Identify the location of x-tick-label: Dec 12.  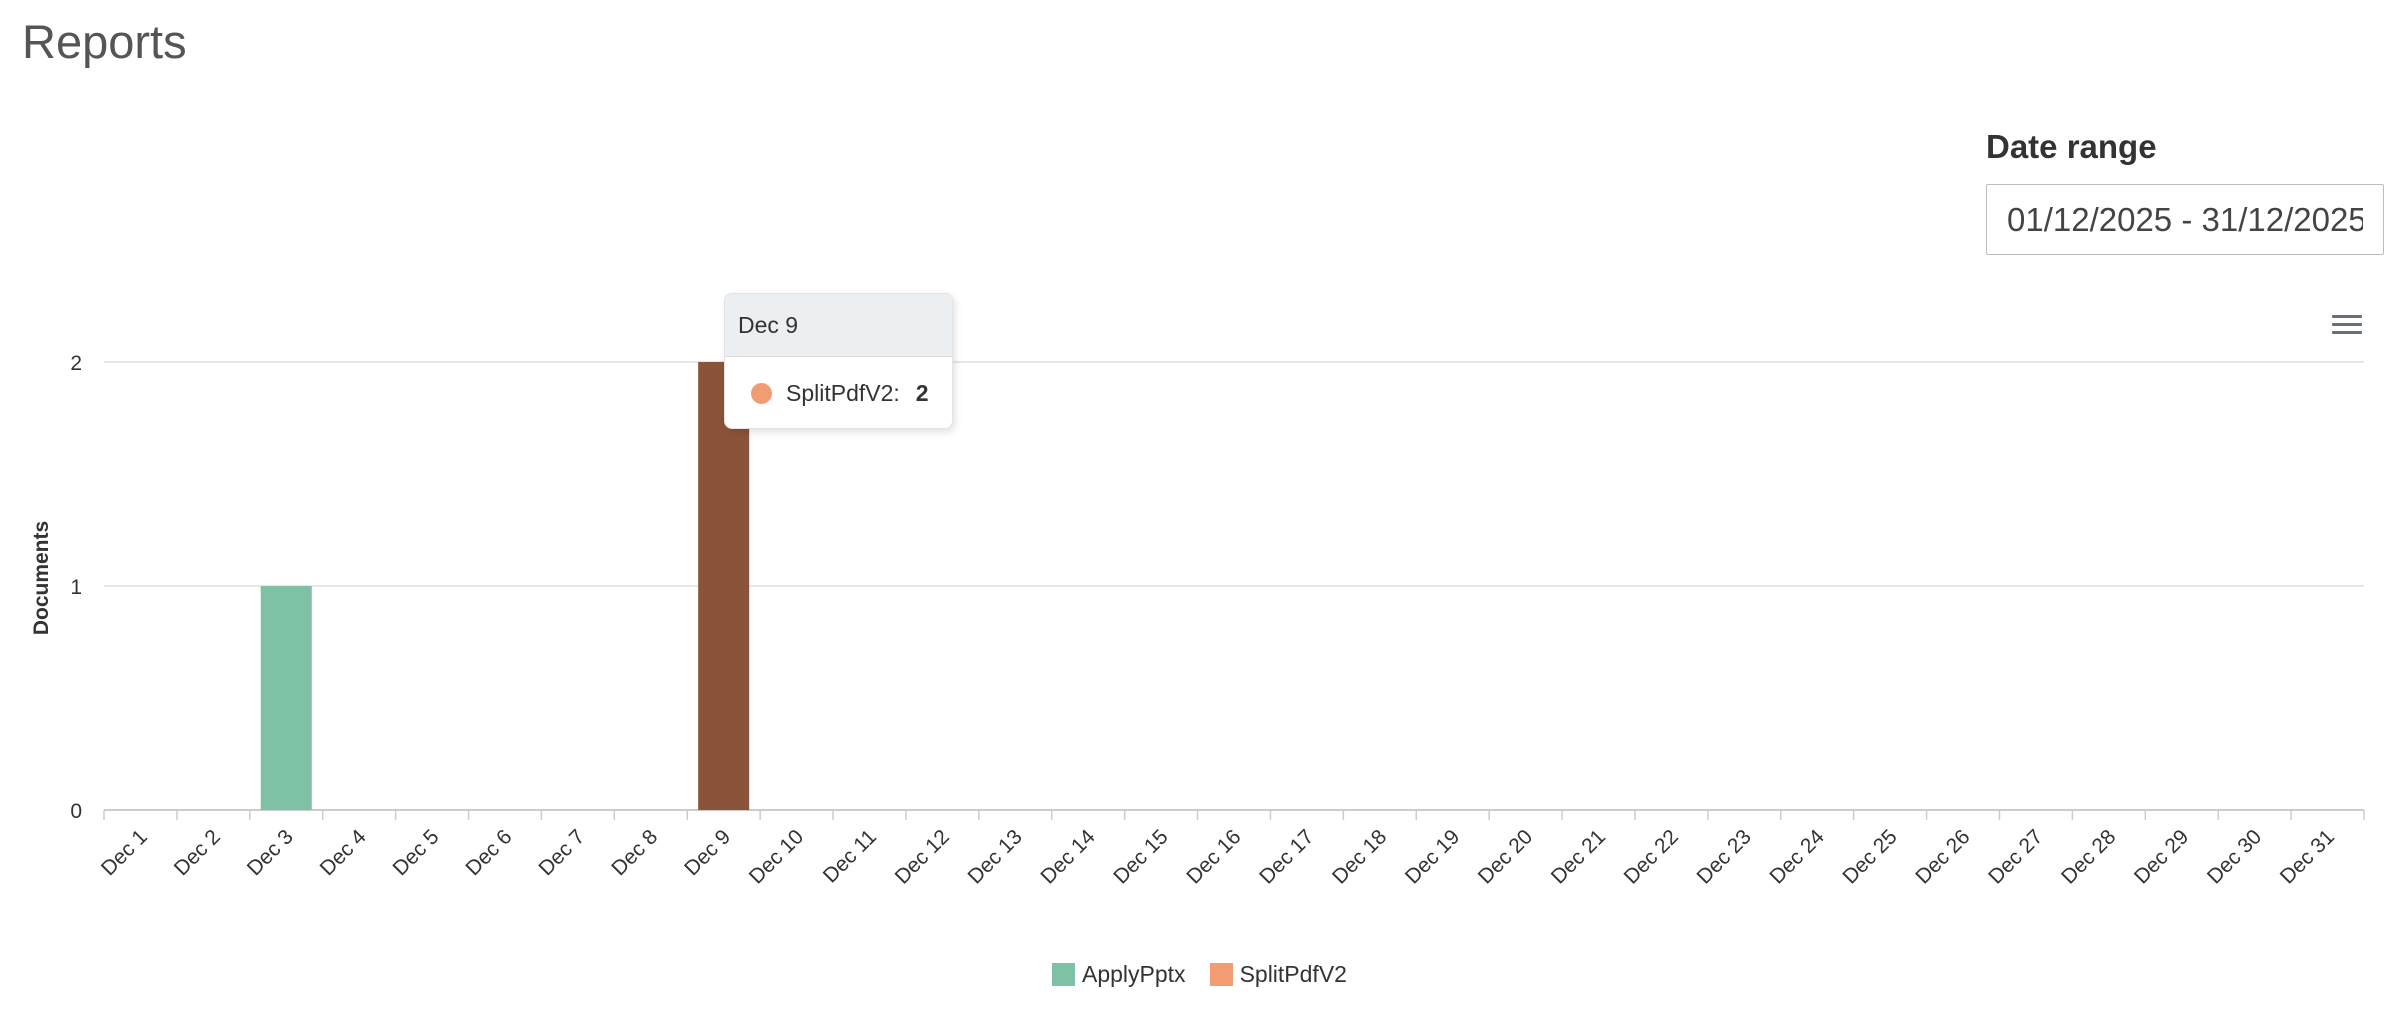
(922, 856).